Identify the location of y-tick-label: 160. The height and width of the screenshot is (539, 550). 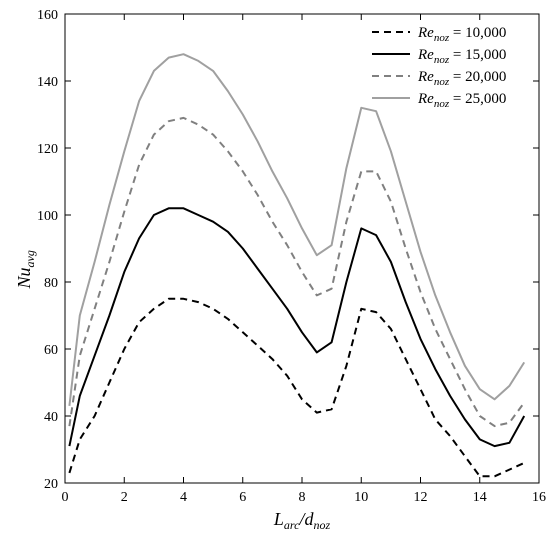
(47, 15).